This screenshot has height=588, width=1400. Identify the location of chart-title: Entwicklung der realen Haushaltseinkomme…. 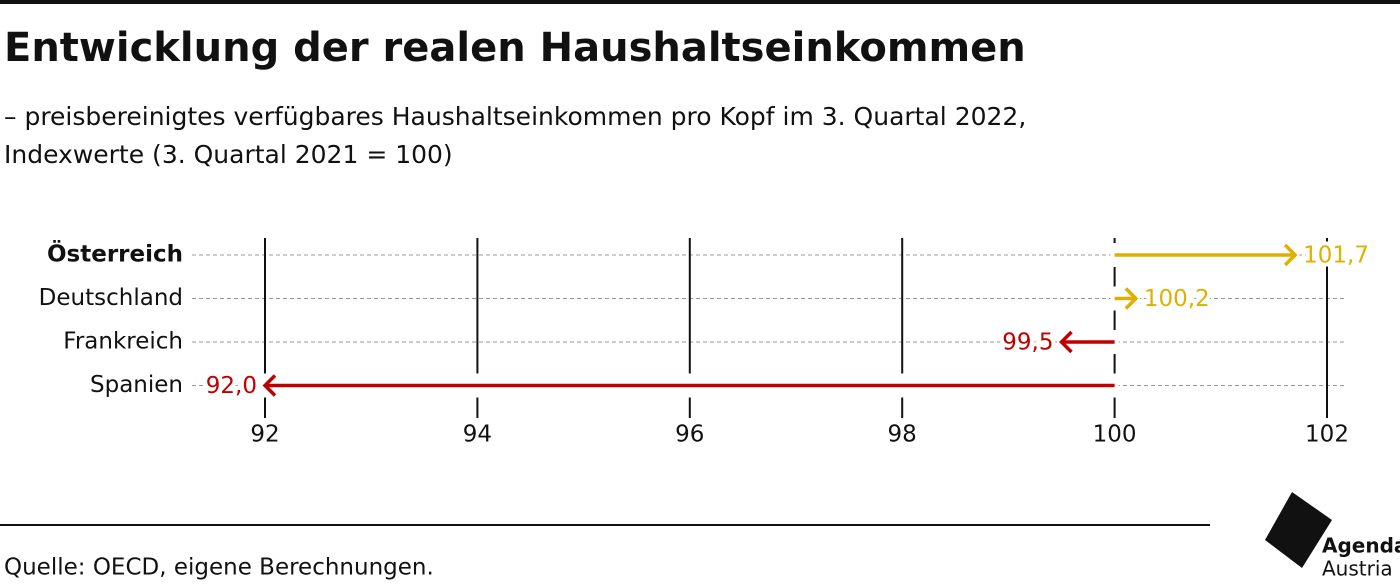
(515, 48).